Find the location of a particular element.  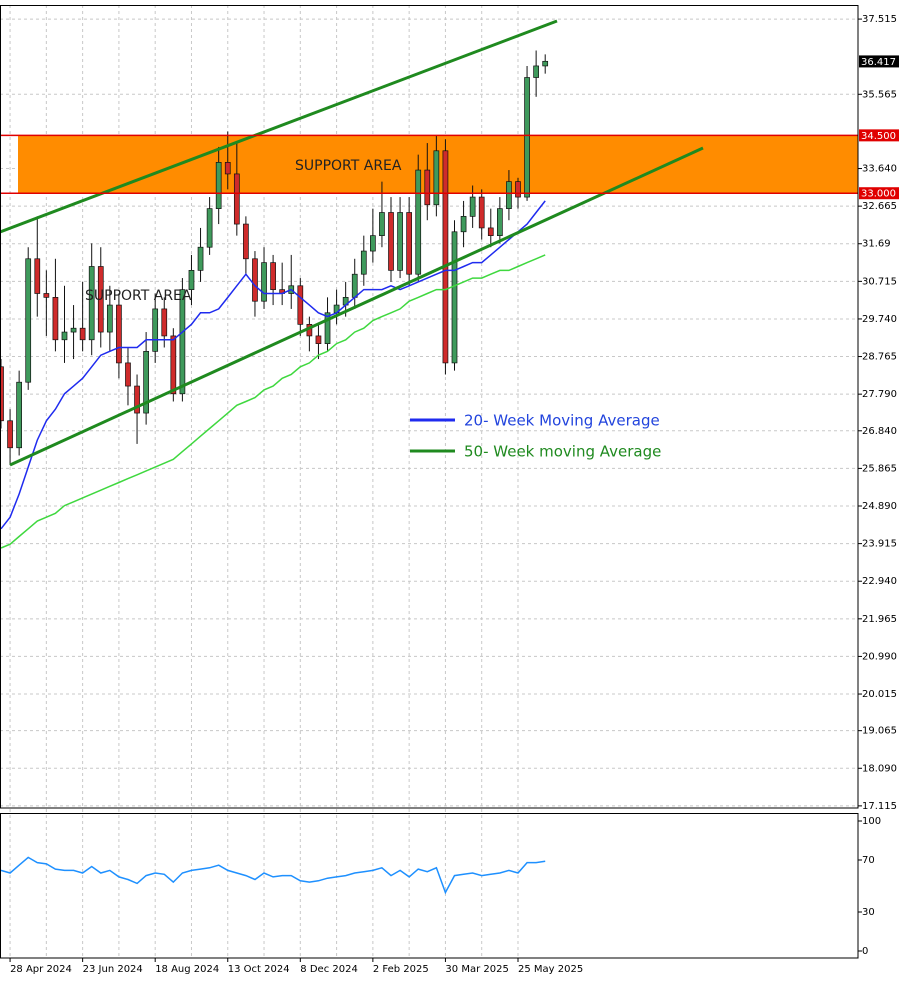

x-tick-label: 25 May 2025 is located at coordinates (550, 969).